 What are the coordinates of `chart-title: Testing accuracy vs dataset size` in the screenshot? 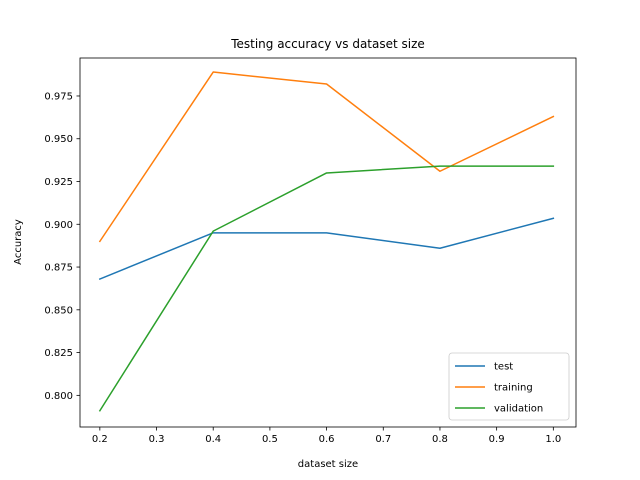 It's located at (327, 44).